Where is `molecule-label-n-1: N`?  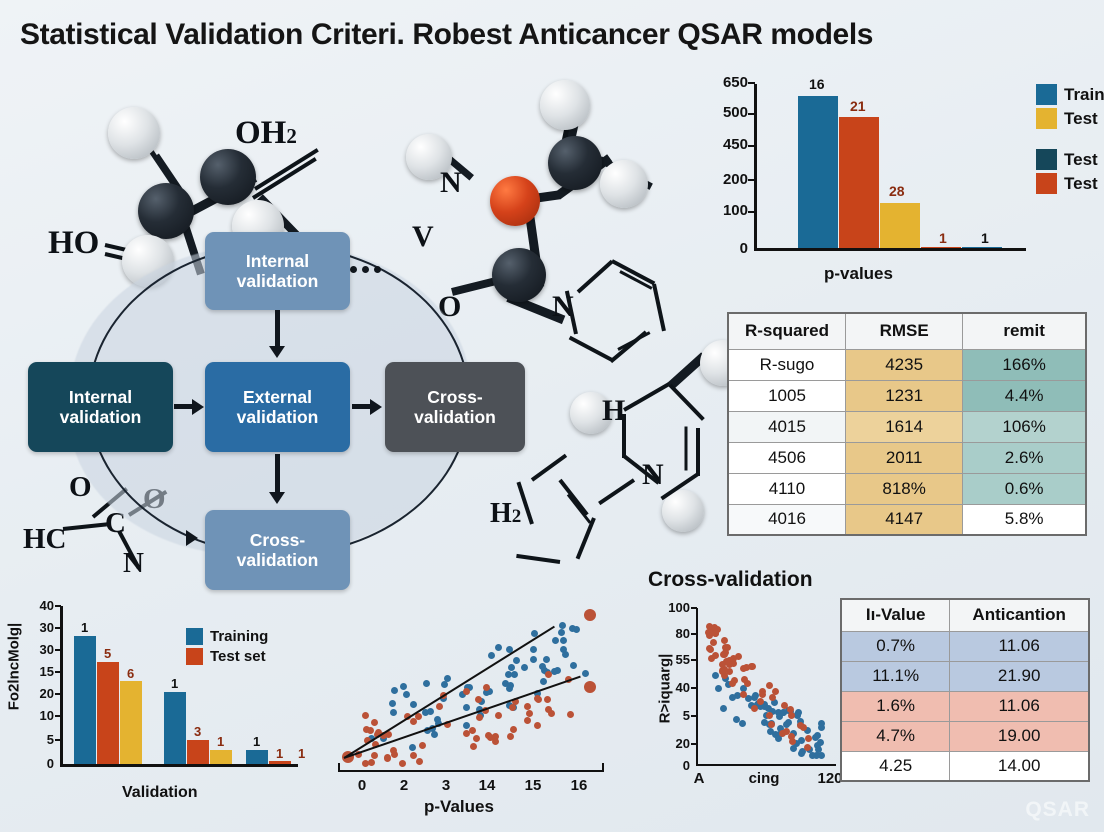
molecule-label-n-1: N is located at coordinates (451, 182).